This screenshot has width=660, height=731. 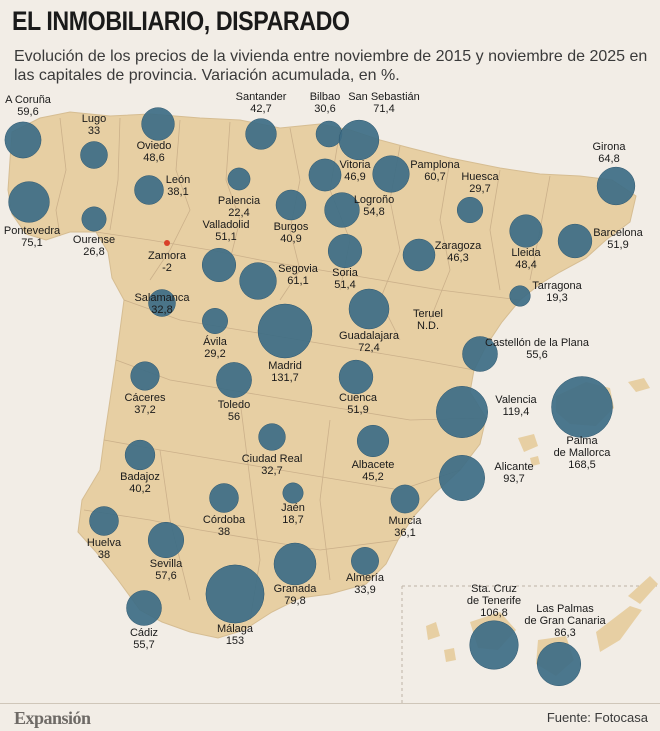 I want to click on value-a-coruna: 59,6, so click(x=27, y=112).